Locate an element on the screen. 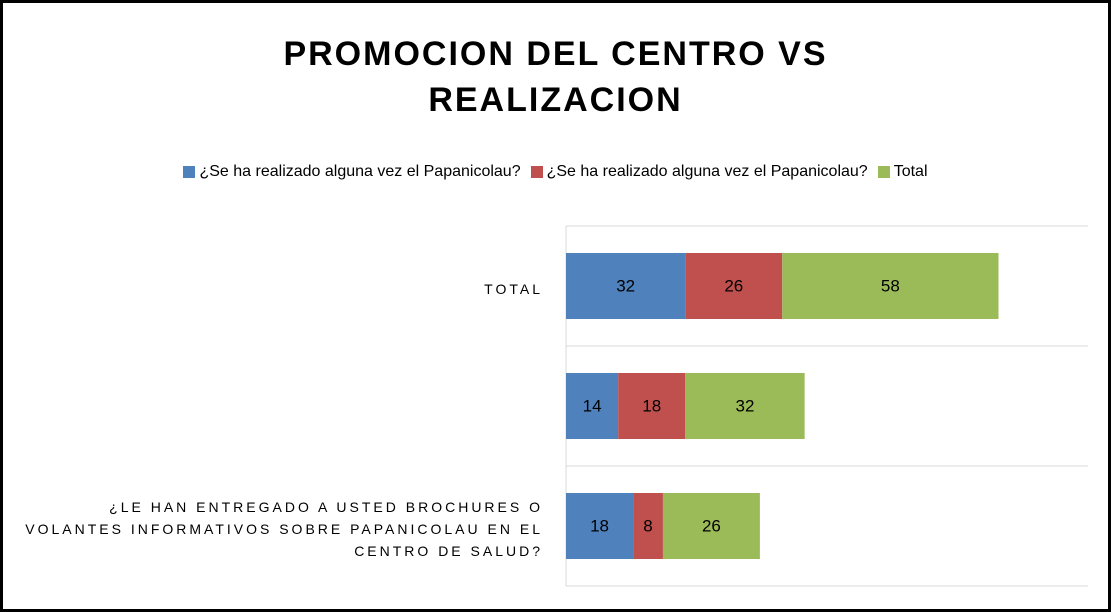 This screenshot has width=1111, height=612. category-label: TOTAL is located at coordinates (513, 289).